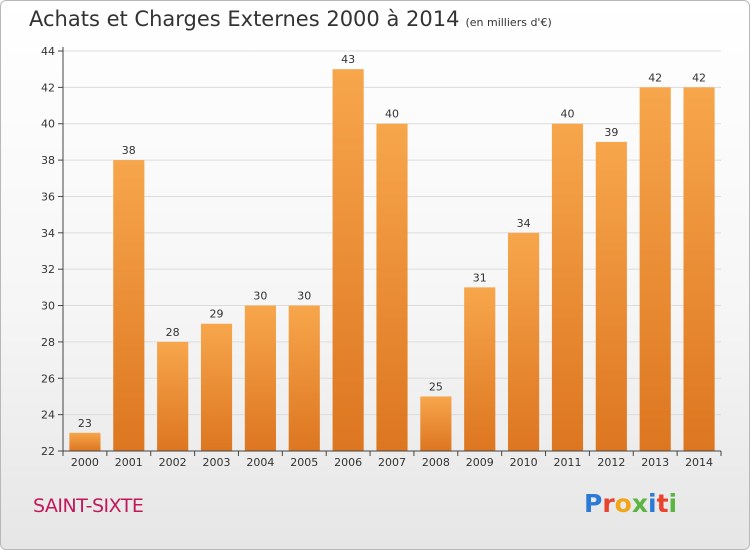  Describe the element at coordinates (348, 59) in the screenshot. I see `data-label: 43` at that location.